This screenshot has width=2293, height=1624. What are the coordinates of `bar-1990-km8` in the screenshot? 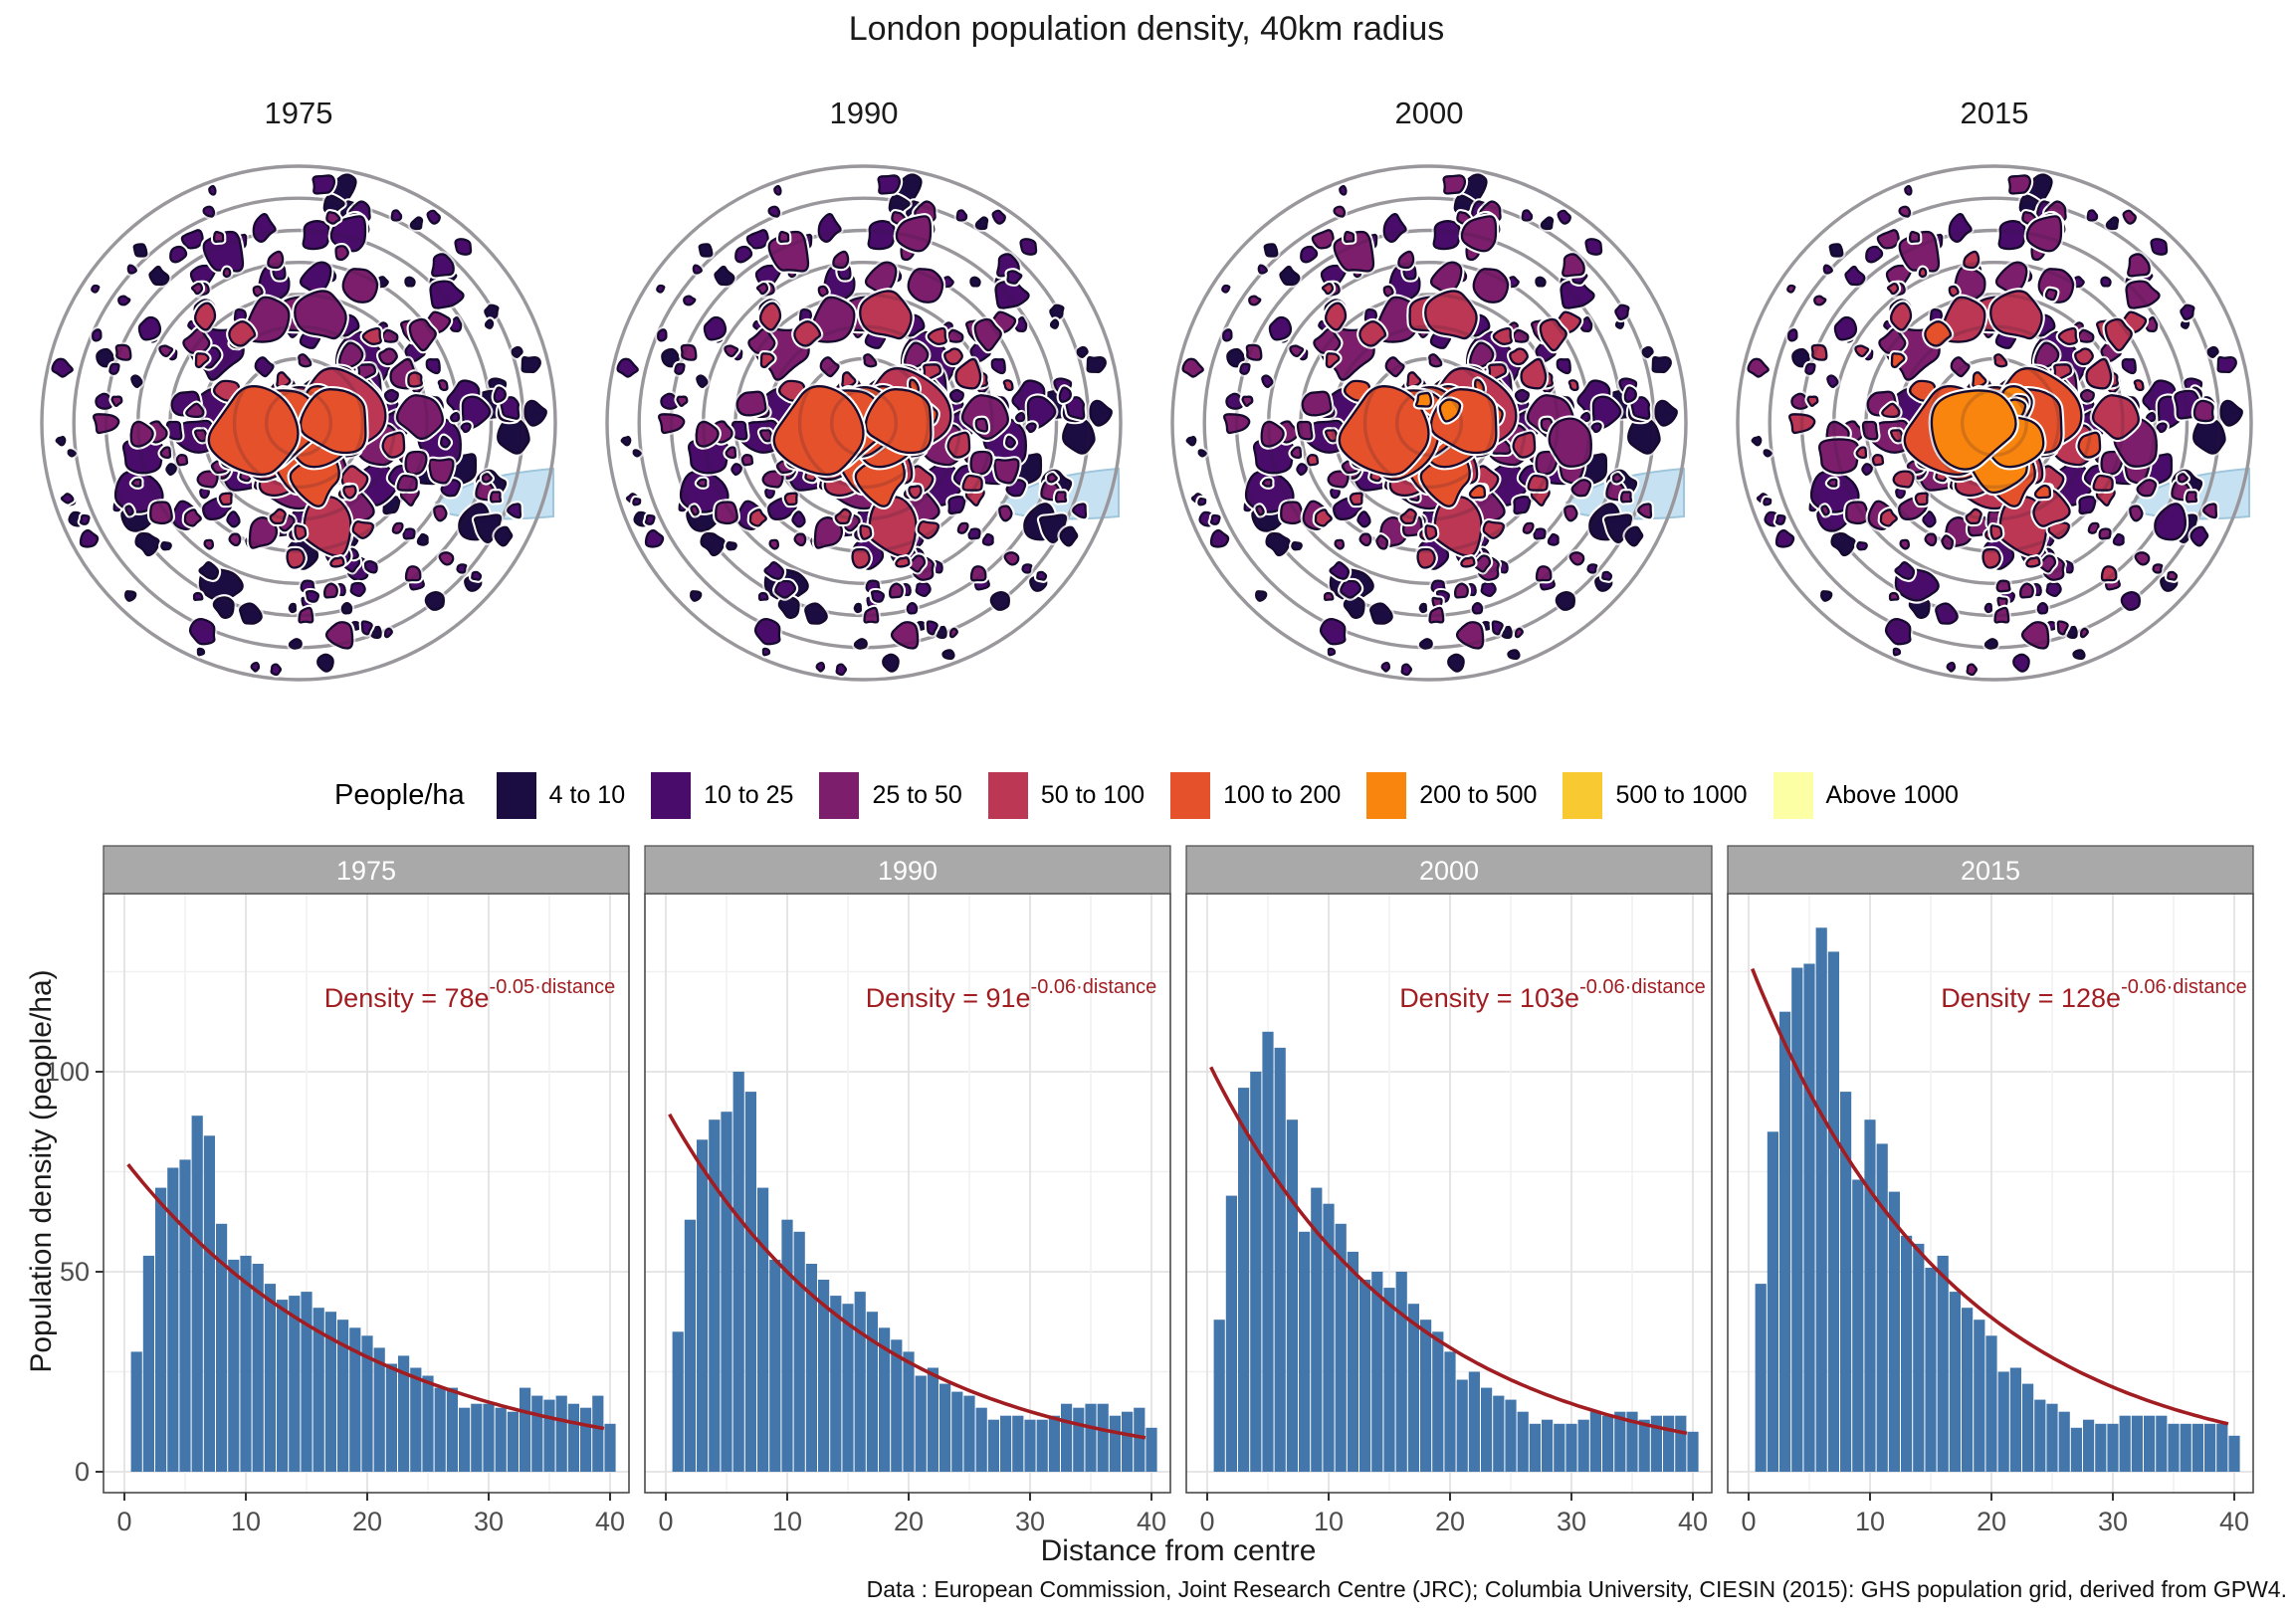 It's located at (763, 1329).